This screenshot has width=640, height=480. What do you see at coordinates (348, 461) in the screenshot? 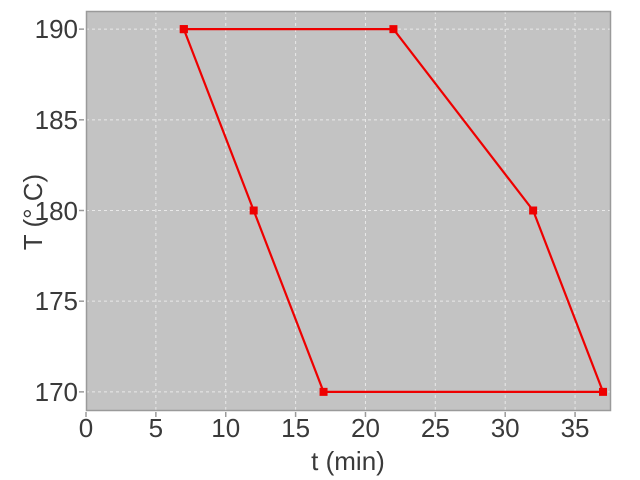
I see `x-axis-title: t (min)` at bounding box center [348, 461].